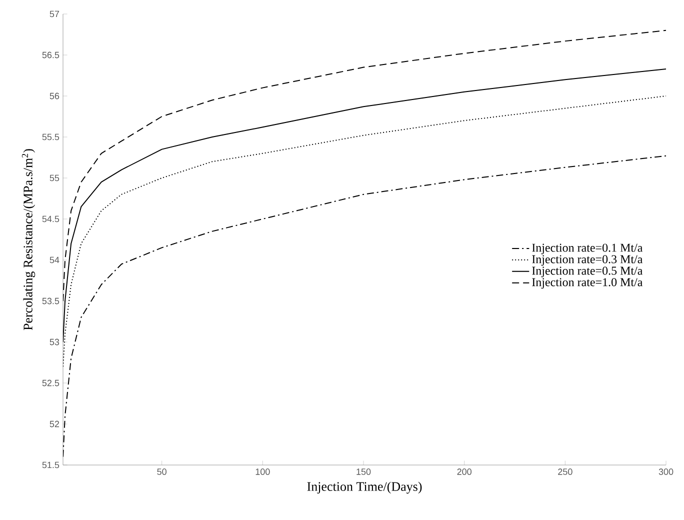 Image resolution: width=684 pixels, height=520 pixels. I want to click on y-tick-label: 52, so click(55, 424).